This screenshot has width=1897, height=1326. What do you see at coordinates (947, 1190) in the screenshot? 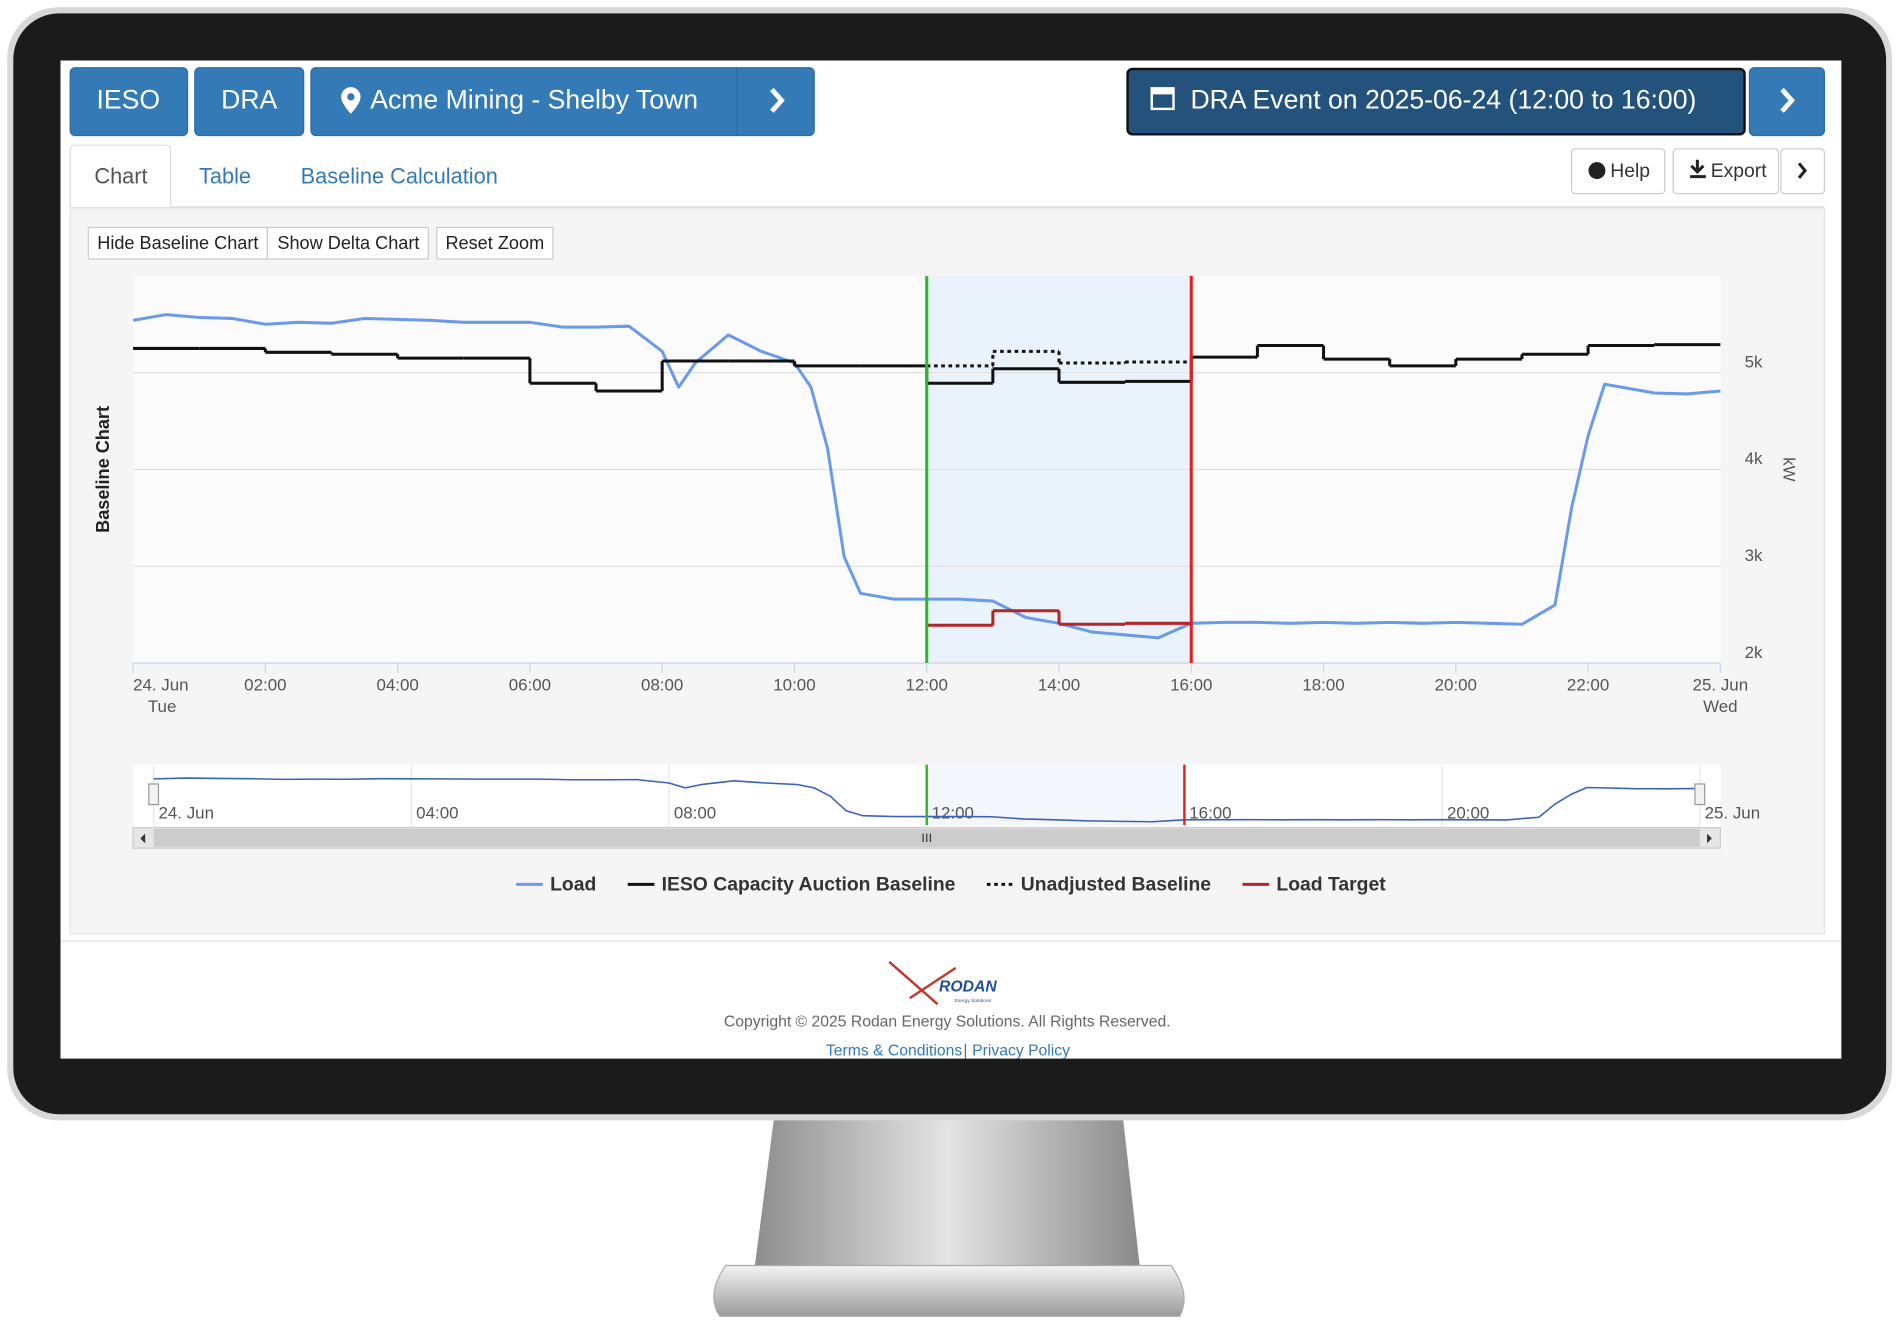
I see `monitor-neck` at bounding box center [947, 1190].